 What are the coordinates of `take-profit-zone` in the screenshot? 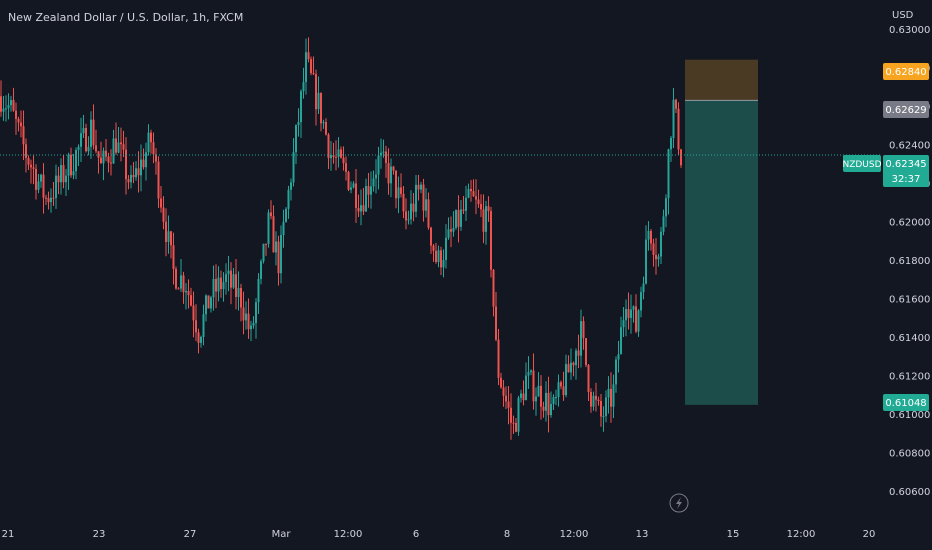 It's located at (721, 252).